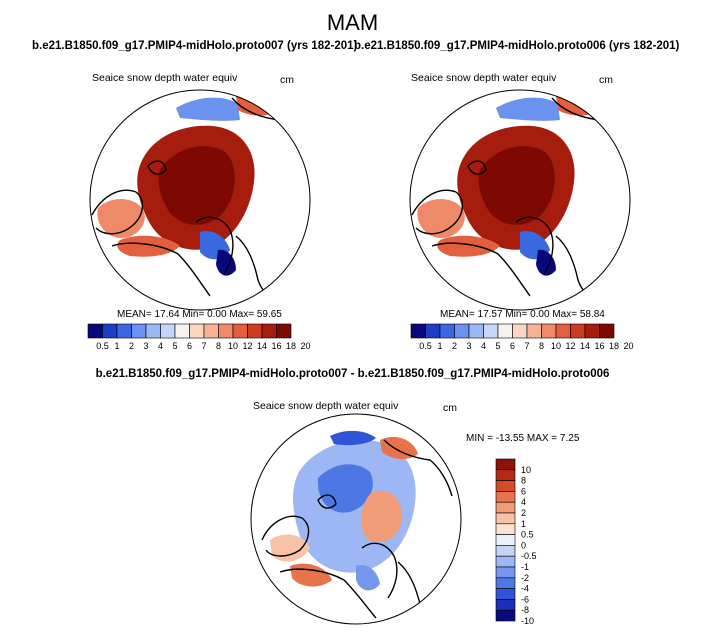 This screenshot has width=705, height=631. What do you see at coordinates (262, 346) in the screenshot?
I see `panel-1-colorbar-tick-label: 14` at bounding box center [262, 346].